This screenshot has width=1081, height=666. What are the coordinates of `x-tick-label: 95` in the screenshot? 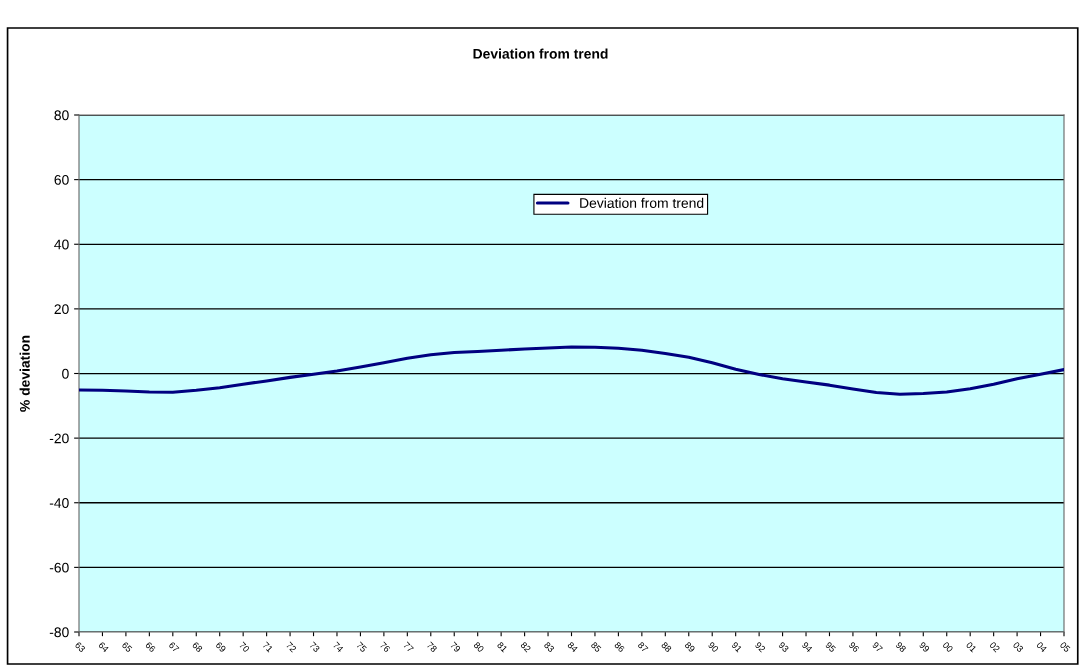 It's located at (831, 647).